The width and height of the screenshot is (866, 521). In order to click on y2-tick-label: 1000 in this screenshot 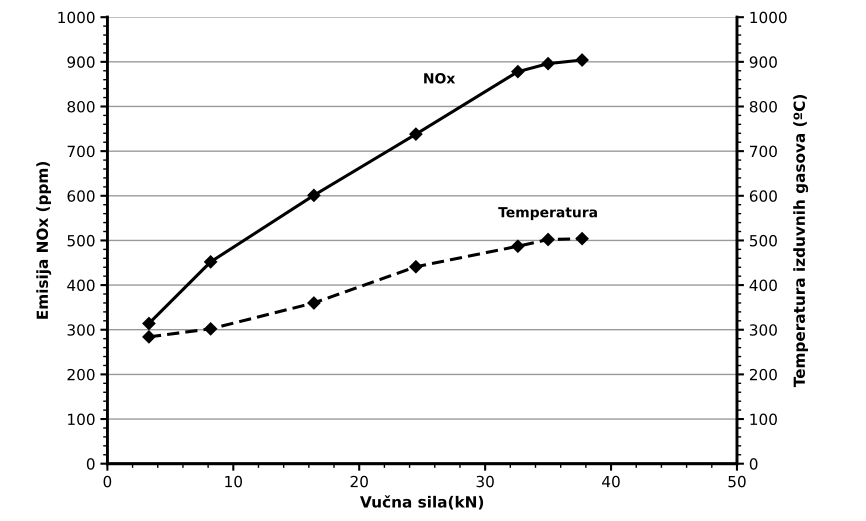, I will do `click(768, 18)`.